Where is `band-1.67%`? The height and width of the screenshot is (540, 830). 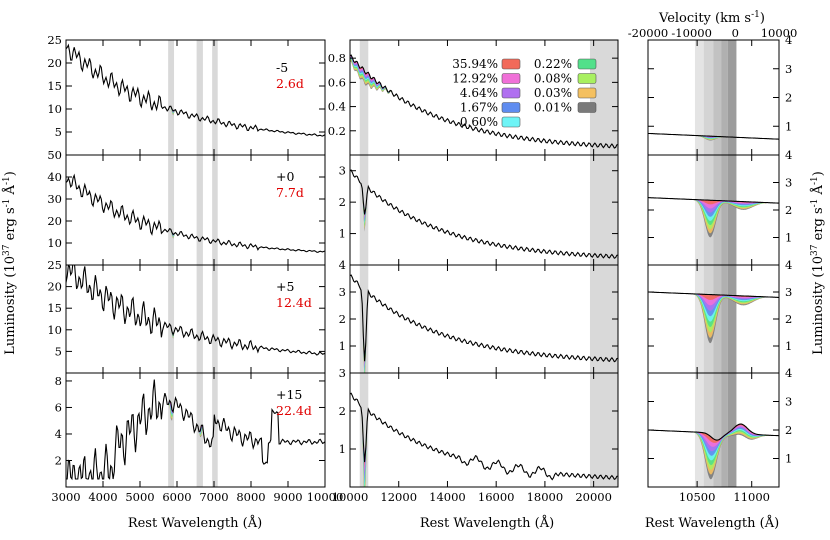 band-1.67% is located at coordinates (484, 439).